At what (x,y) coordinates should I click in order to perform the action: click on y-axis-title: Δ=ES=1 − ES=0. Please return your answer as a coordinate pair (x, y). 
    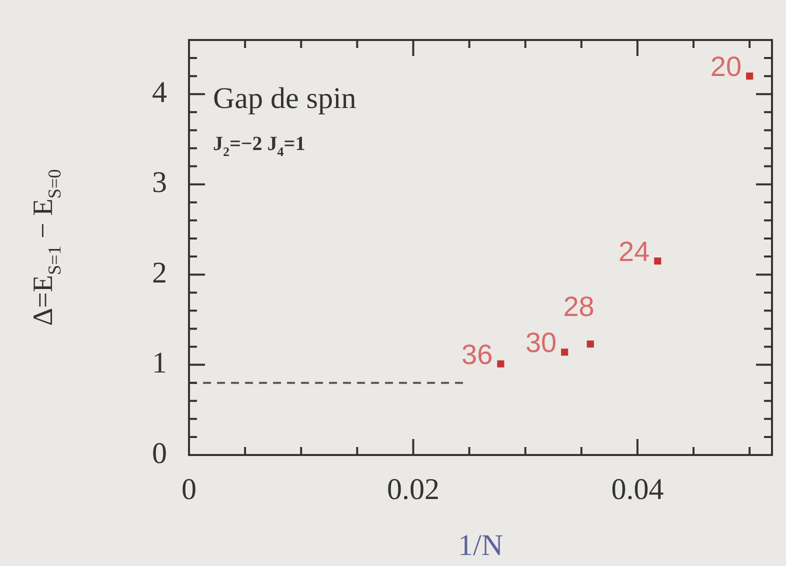
    Looking at the image, I should click on (46, 247).